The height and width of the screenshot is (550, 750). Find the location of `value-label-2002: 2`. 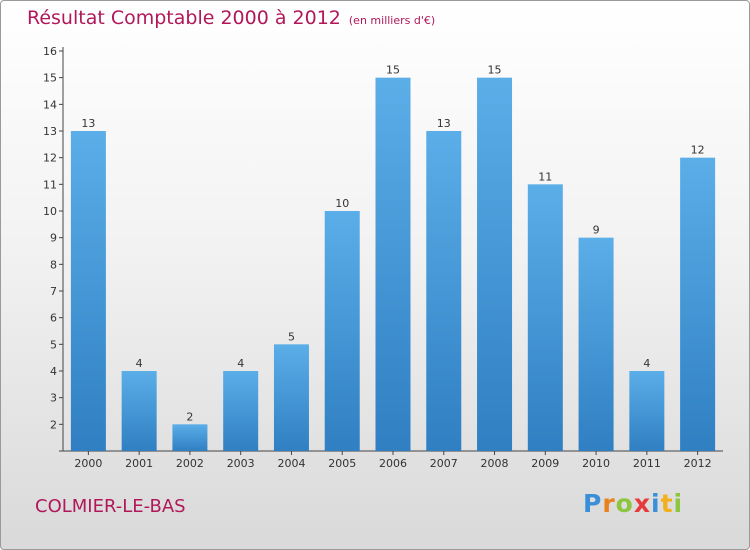

value-label-2002: 2 is located at coordinates (189, 416).